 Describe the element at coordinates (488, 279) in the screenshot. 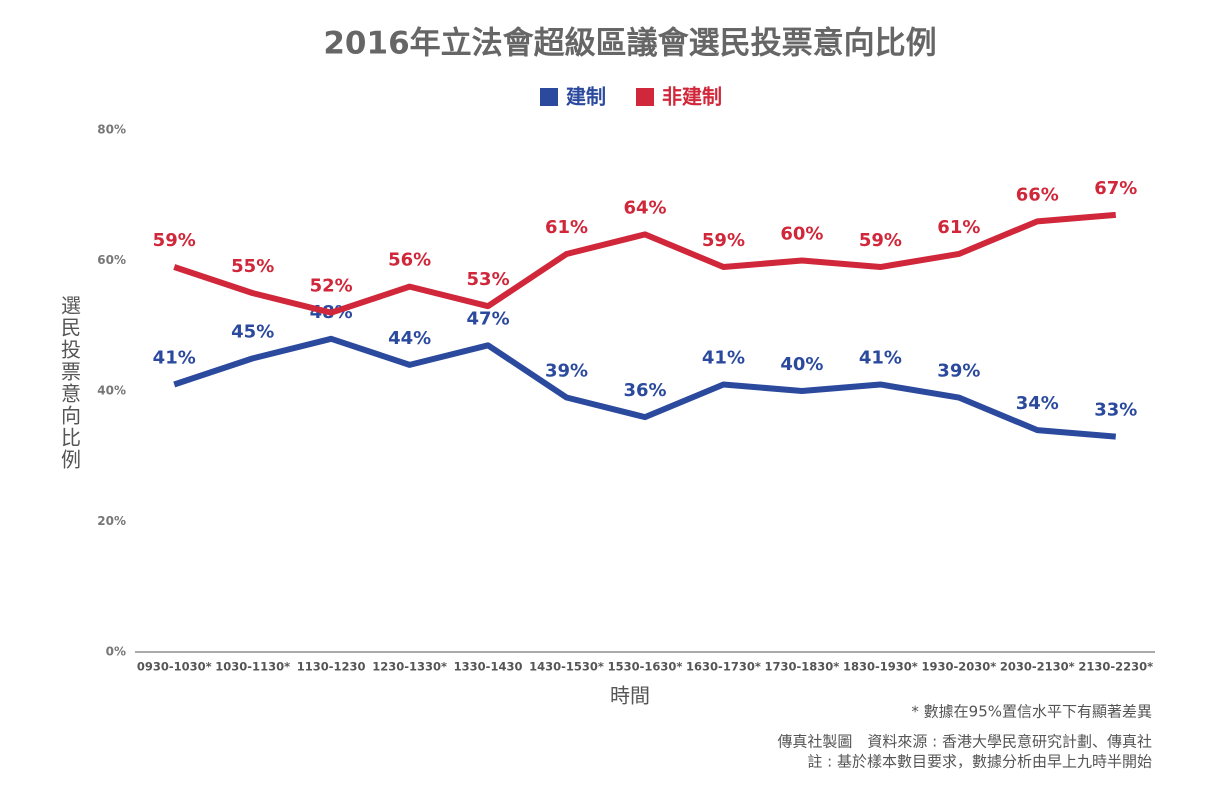

I see `data-label: 53%` at that location.